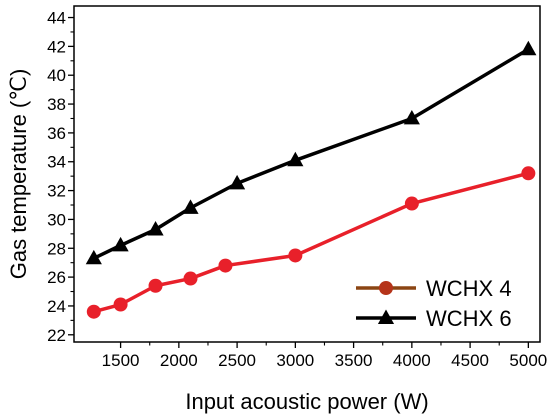 The height and width of the screenshot is (420, 550). Describe the element at coordinates (386, 288) in the screenshot. I see `legend-marker-circle` at that location.